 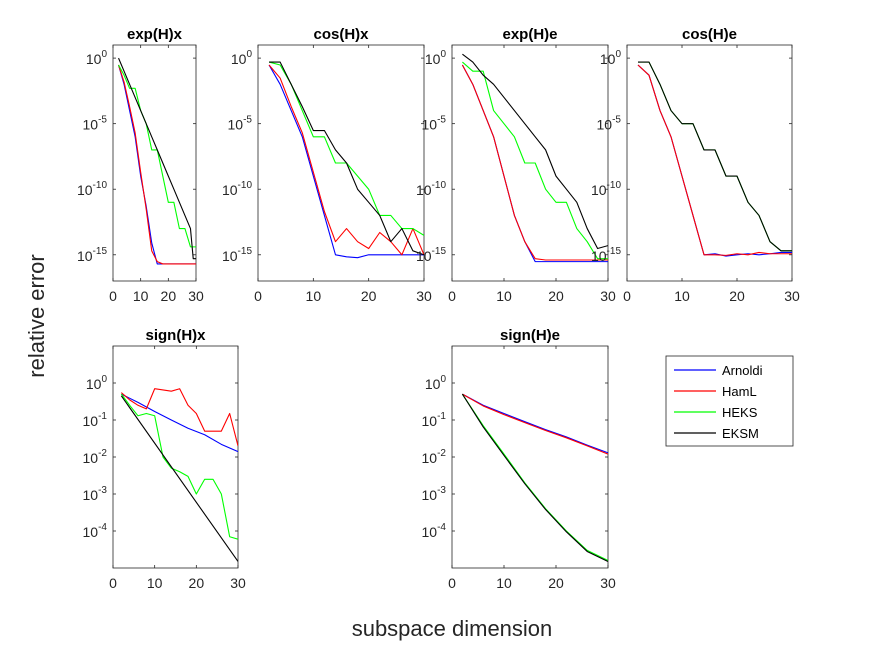 I want to click on panel-sign-h-e: sign(H)e 0 10 20 30 100 10⁻¹ 10⁻² 10⁻³ 10⁻⁴, so click(x=519, y=459).